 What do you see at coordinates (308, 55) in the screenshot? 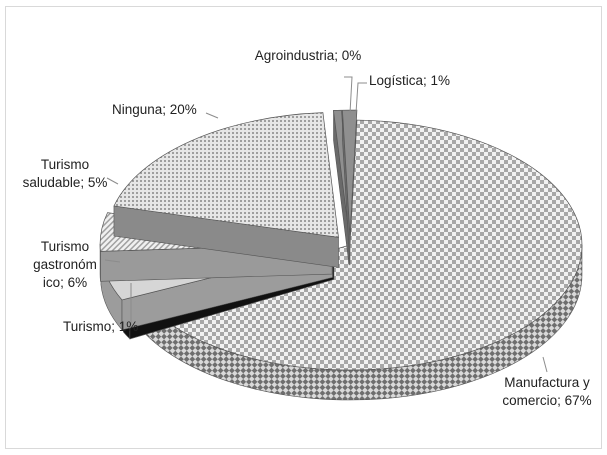
I see `label-agroindustria: Agroindustria; 0%` at bounding box center [308, 55].